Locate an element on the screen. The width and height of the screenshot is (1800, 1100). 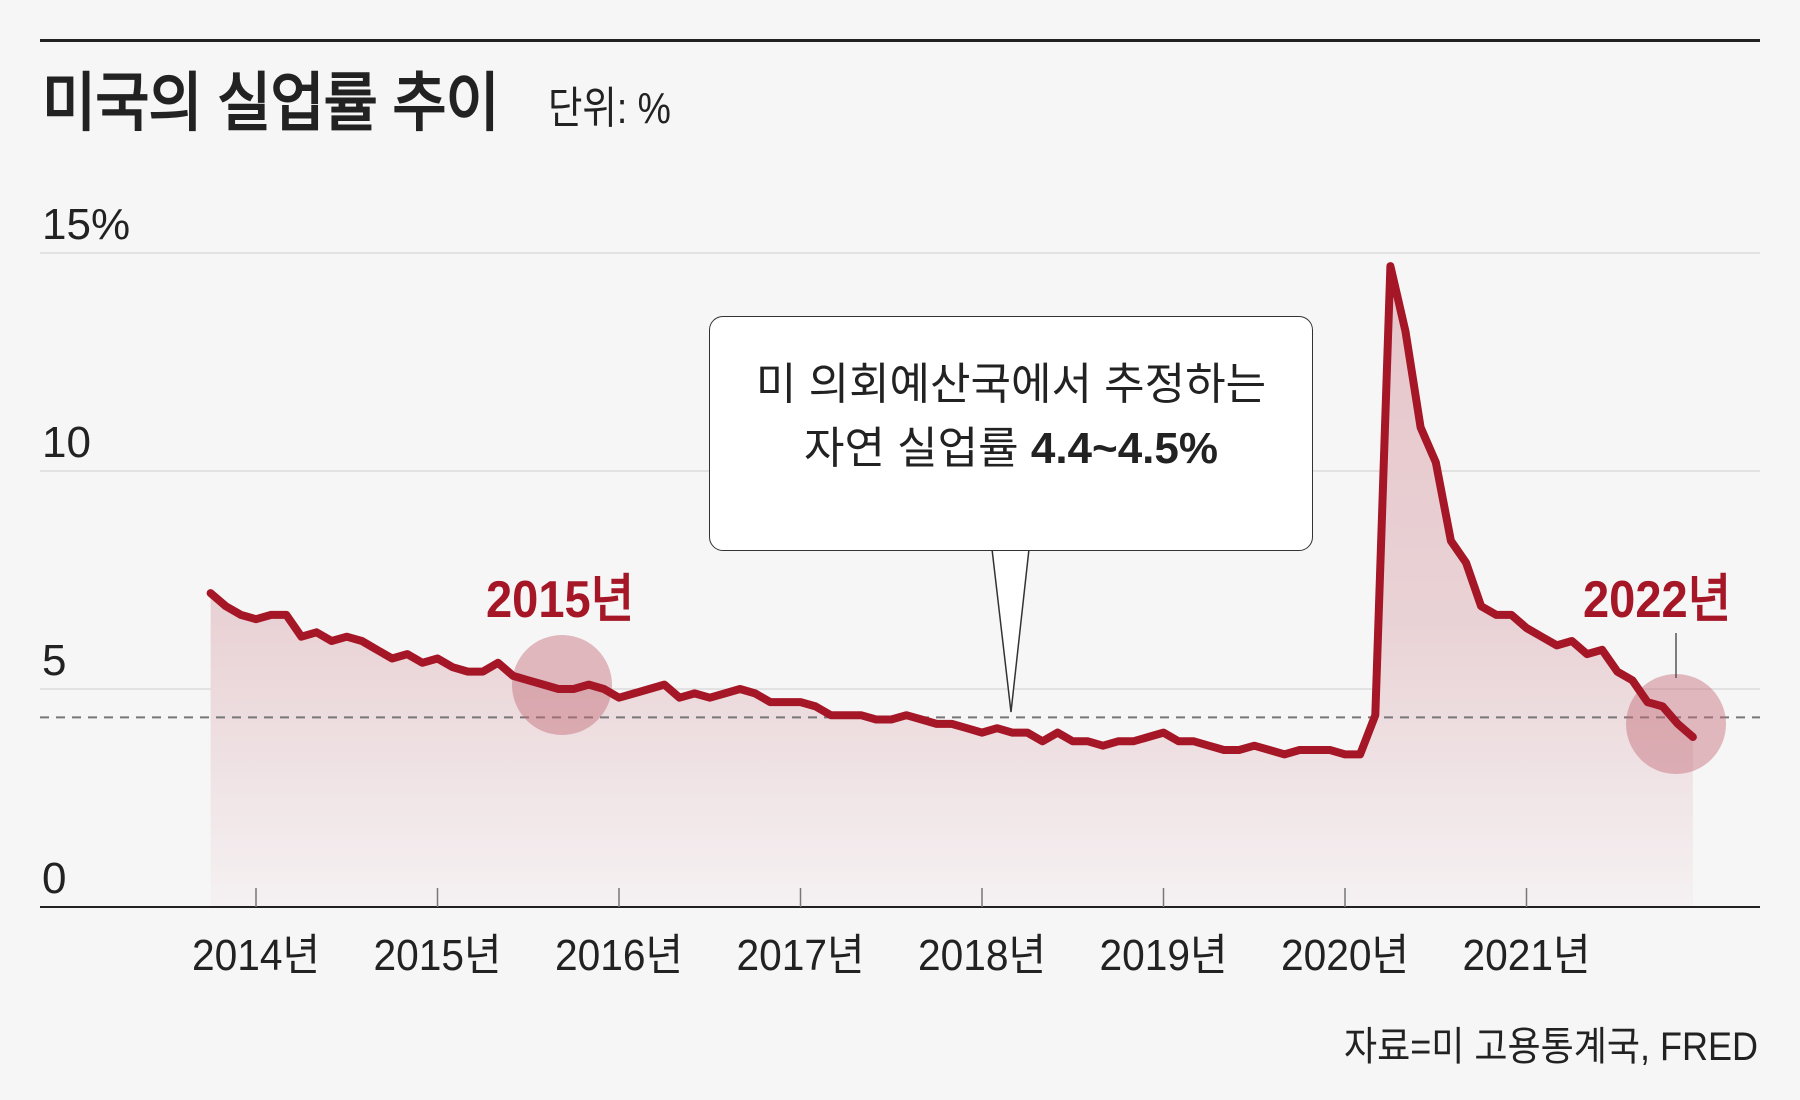
x-tick-label: 2020년 is located at coordinates (1345, 955).